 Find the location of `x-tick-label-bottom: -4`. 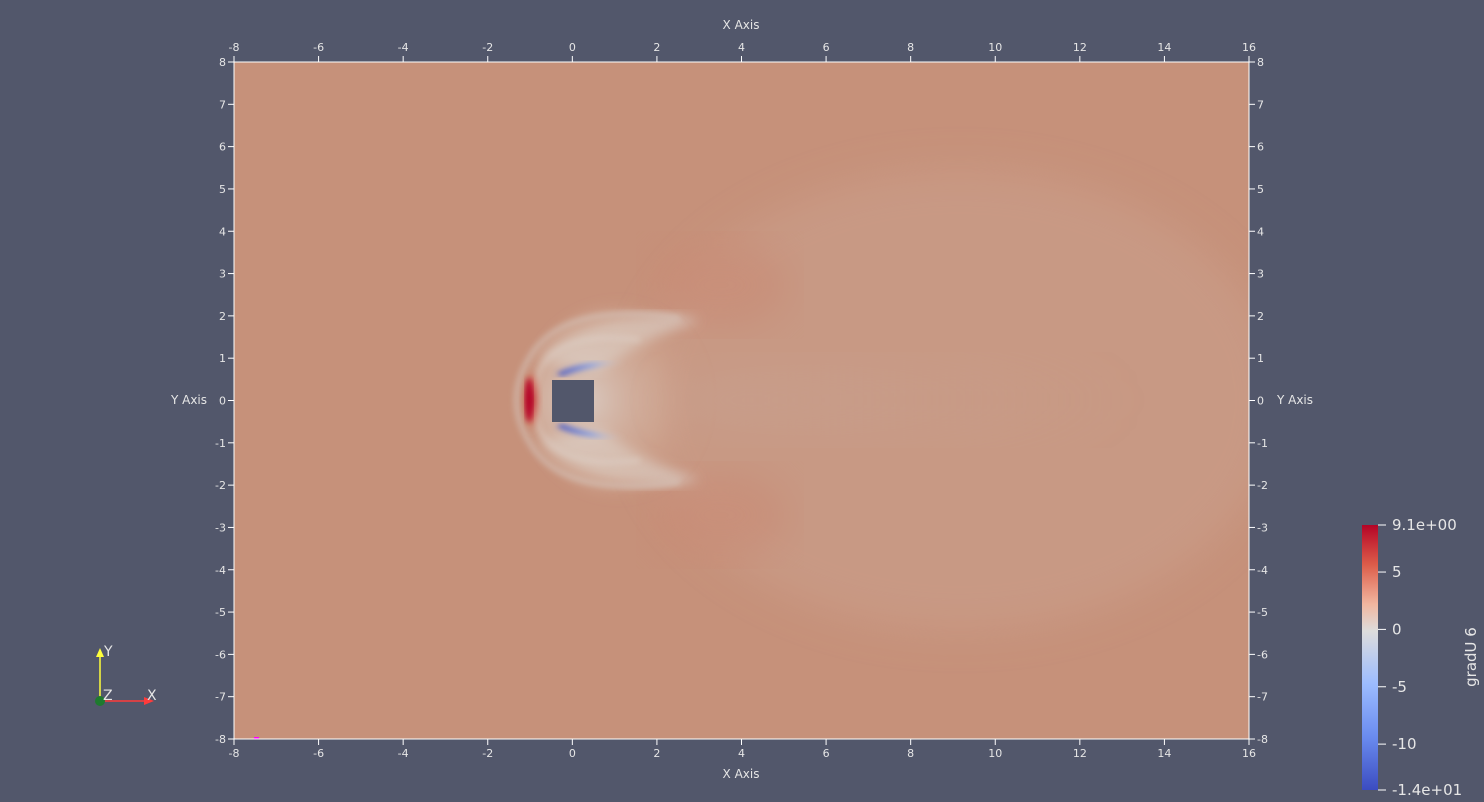

x-tick-label-bottom: -4 is located at coordinates (403, 753).